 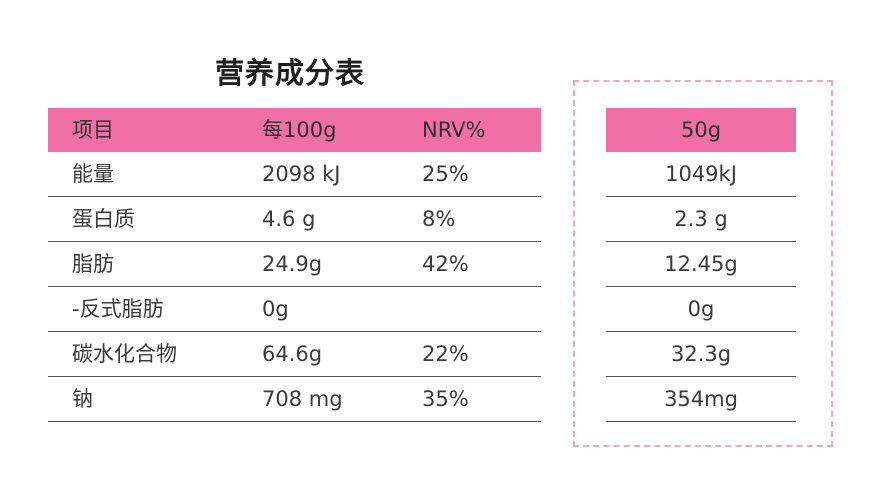 I want to click on header-per100g: 每100g, so click(x=299, y=130).